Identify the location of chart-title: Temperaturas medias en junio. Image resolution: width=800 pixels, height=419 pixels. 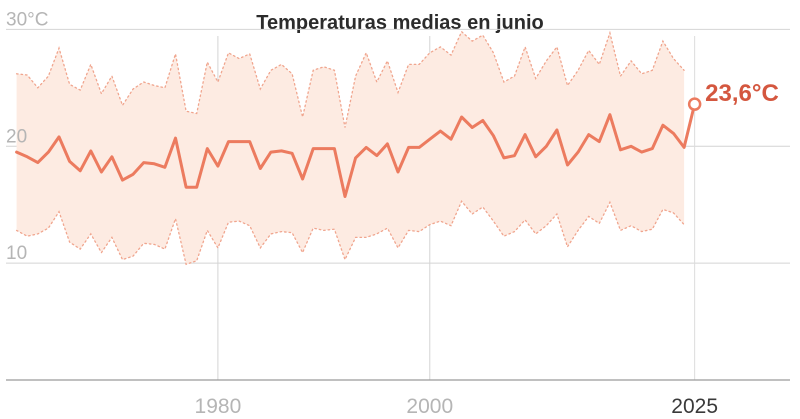
(400, 23).